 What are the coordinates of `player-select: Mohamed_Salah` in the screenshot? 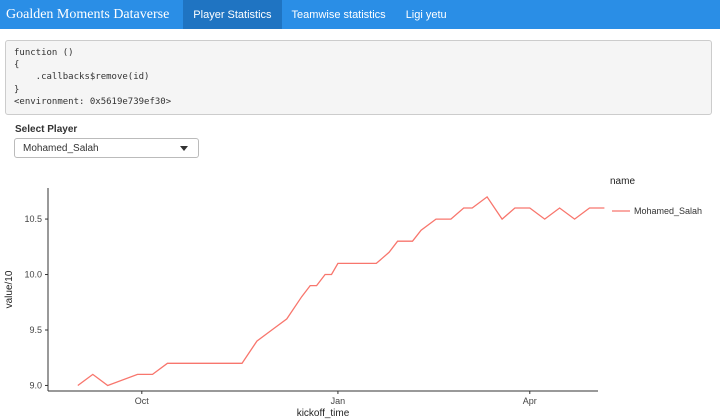 It's located at (106, 148).